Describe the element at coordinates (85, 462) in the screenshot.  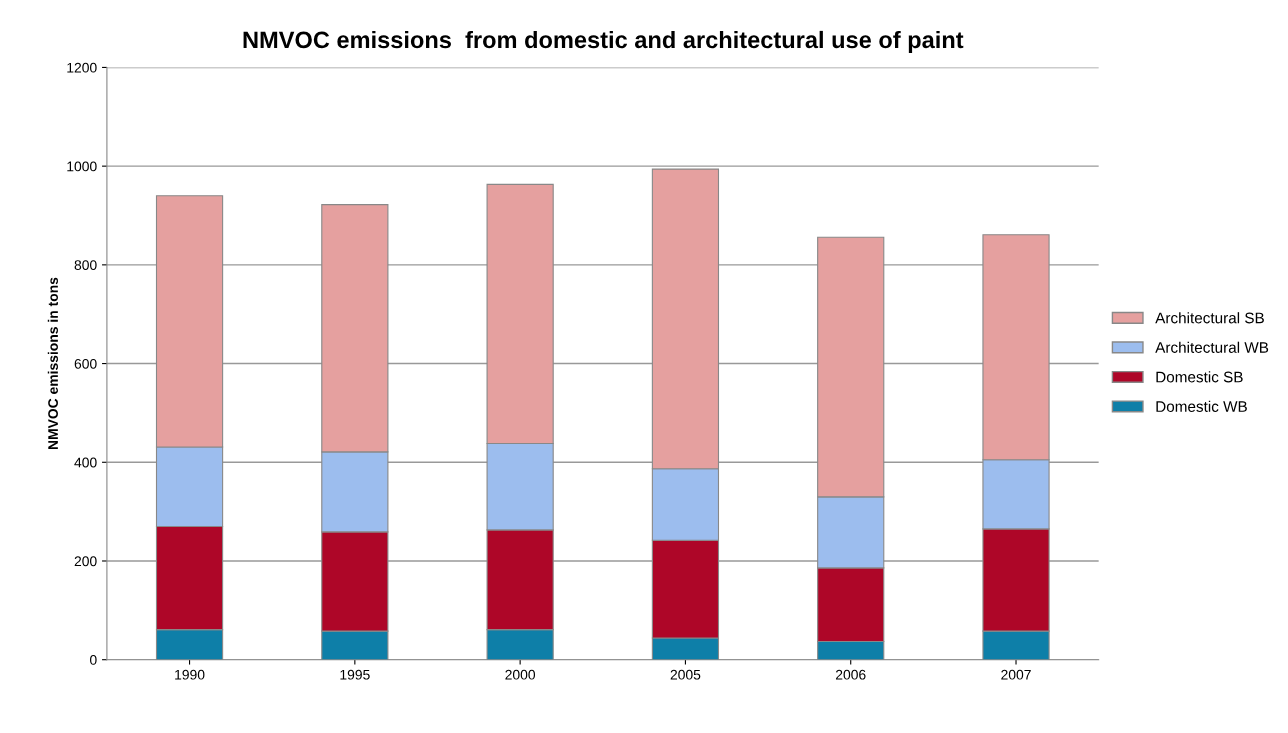
I see `y-tick-label: 400` at that location.